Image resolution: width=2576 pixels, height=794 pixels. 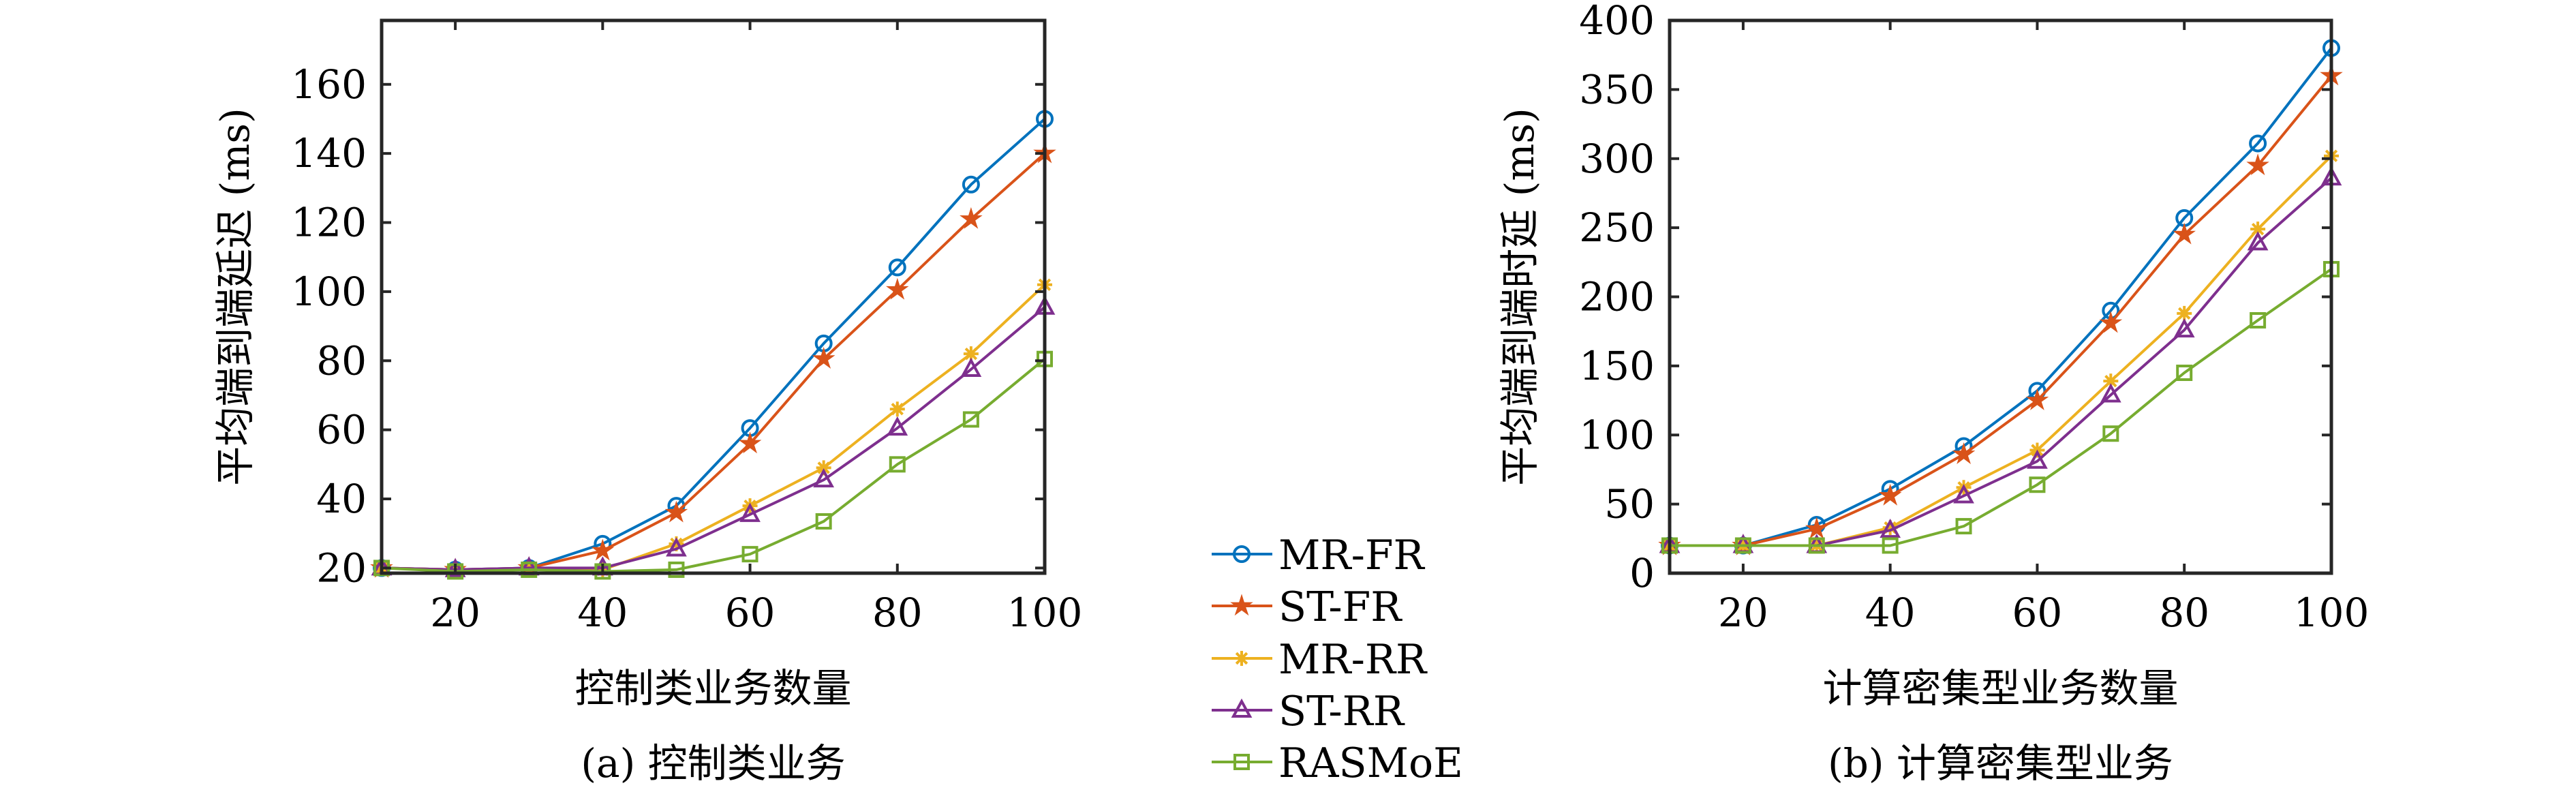 I want to click on y-tick-label: 20, so click(x=341, y=568).